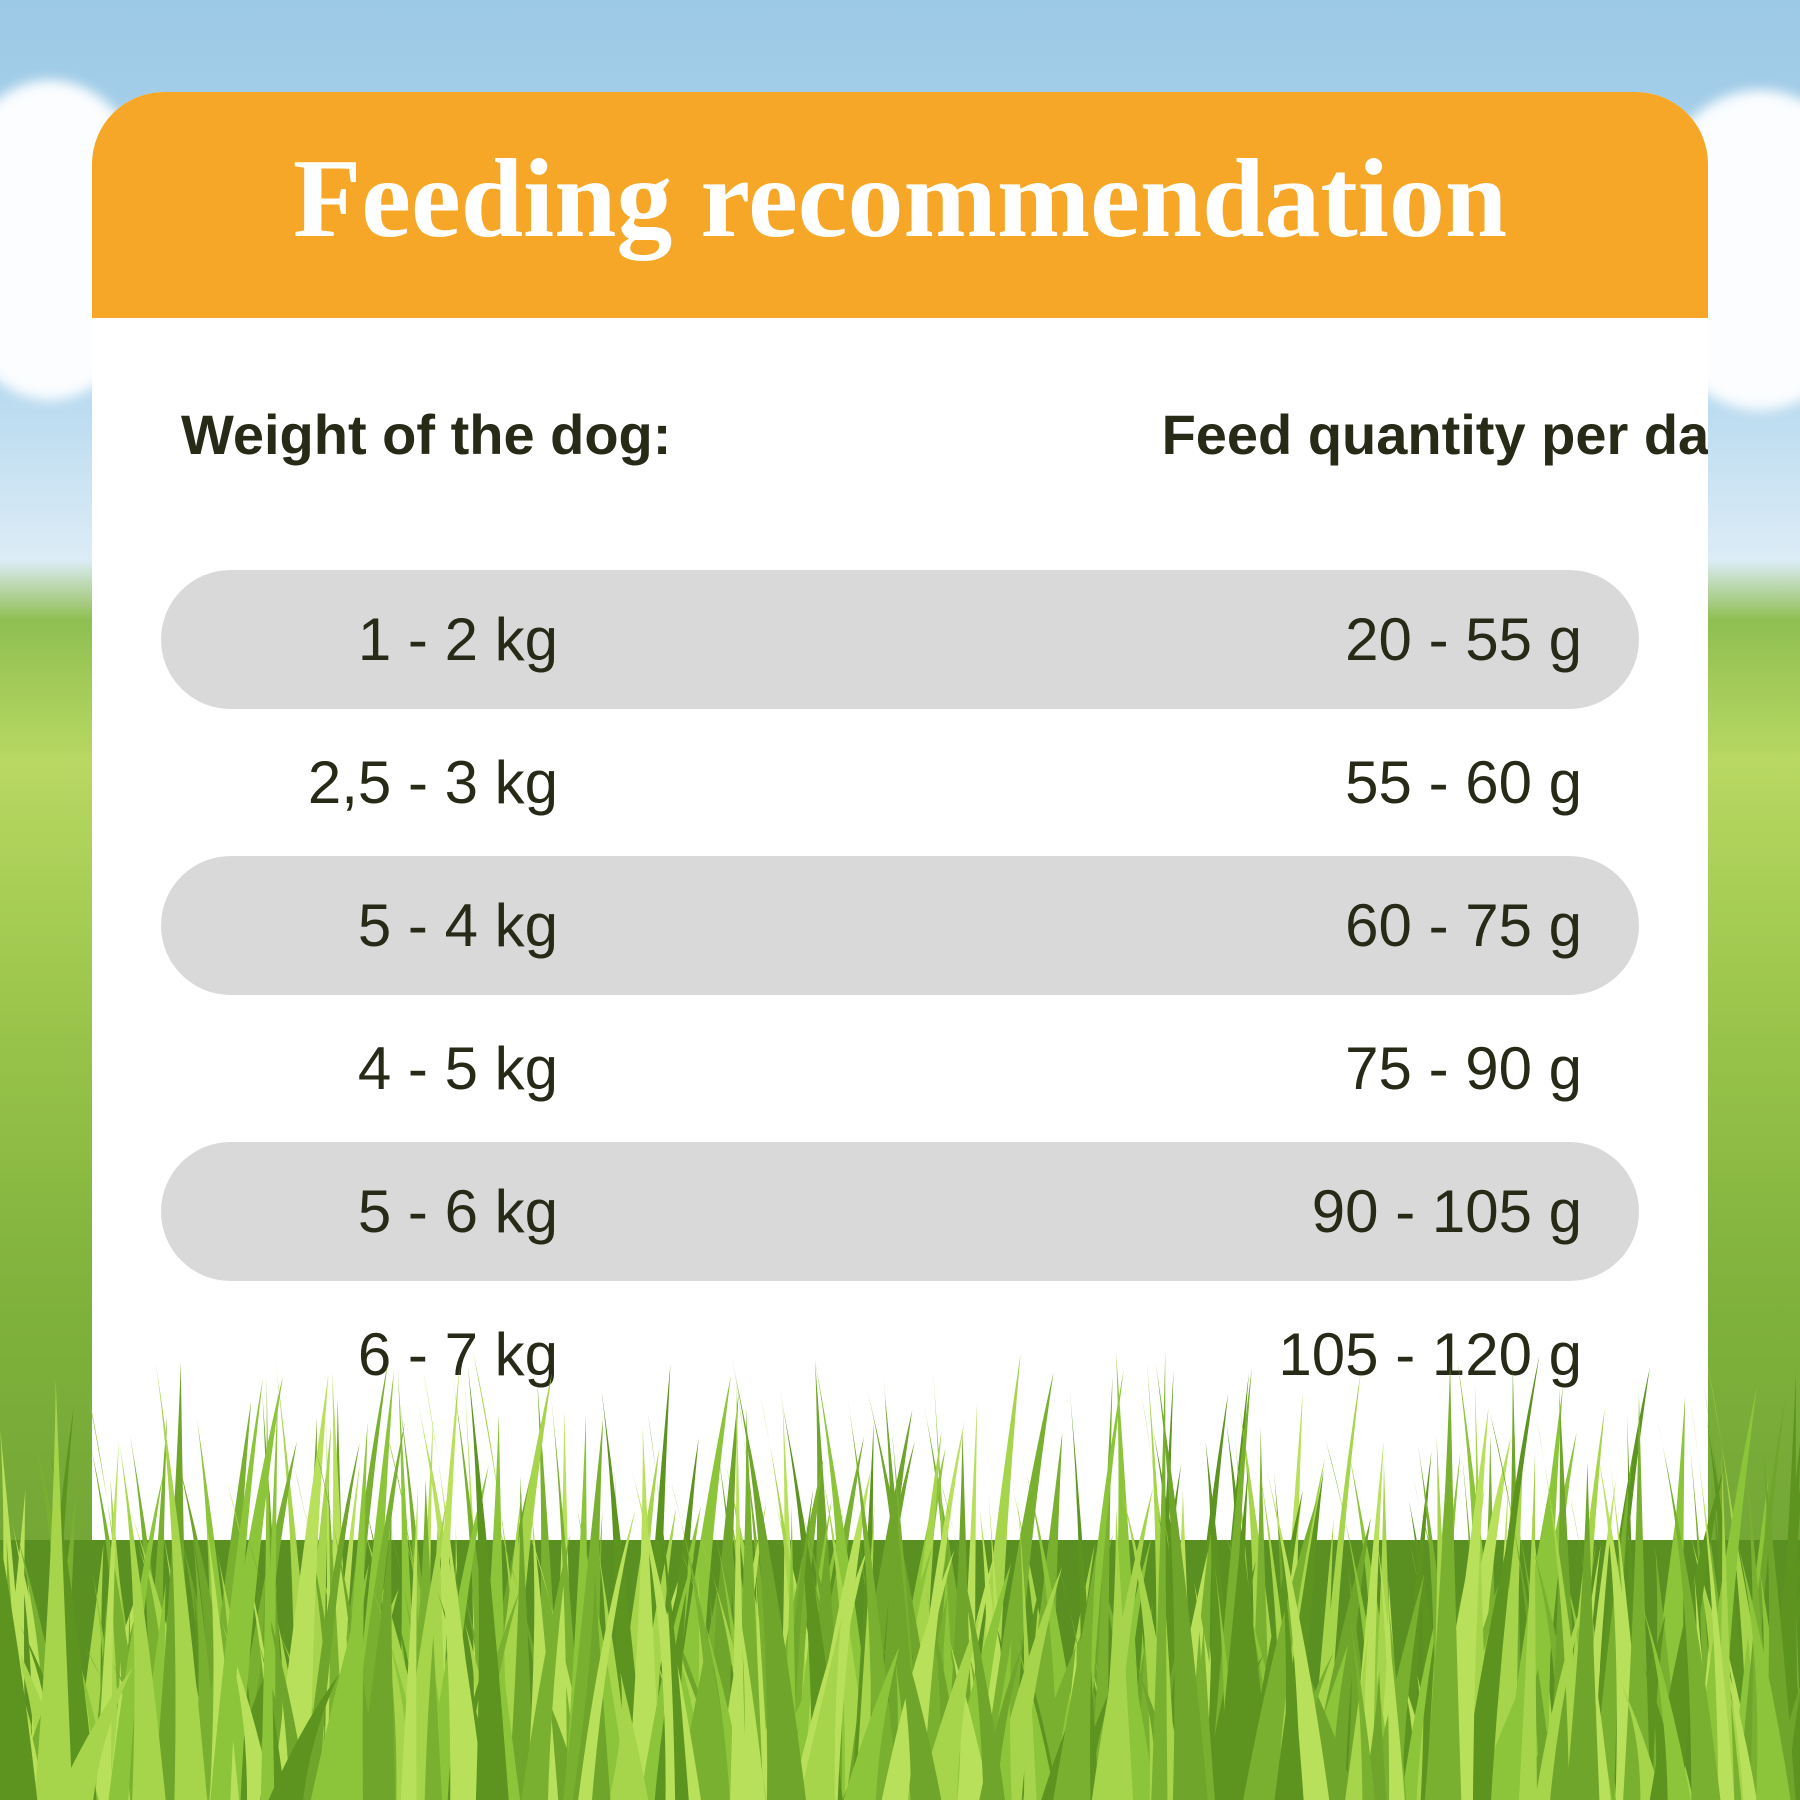 The height and width of the screenshot is (1800, 1800). What do you see at coordinates (457, 1354) in the screenshot?
I see `weight-cell: 6 - 7 kg` at bounding box center [457, 1354].